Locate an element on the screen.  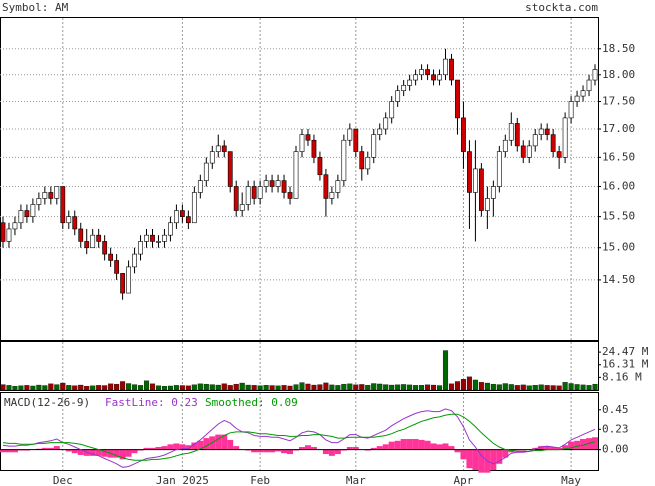
y-tick-label: 16.00 is located at coordinates (618, 186).